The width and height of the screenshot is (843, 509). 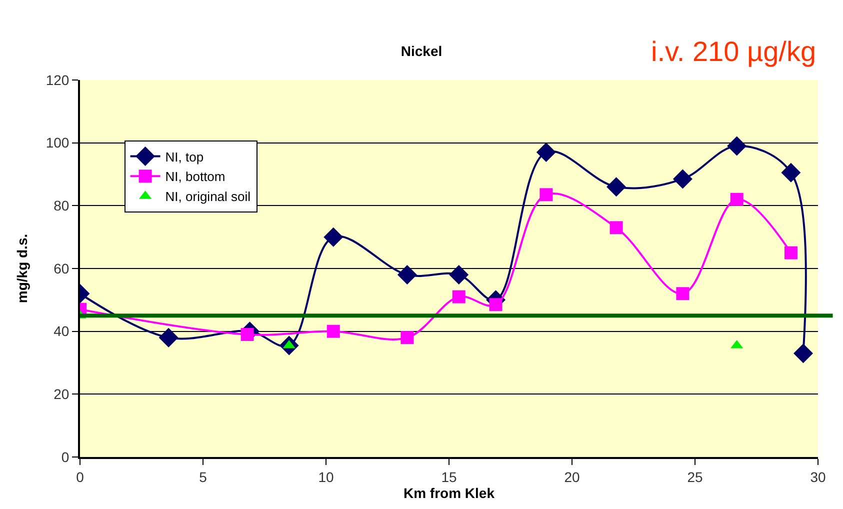 I want to click on x-axis-title: Km from Klek, so click(x=449, y=492).